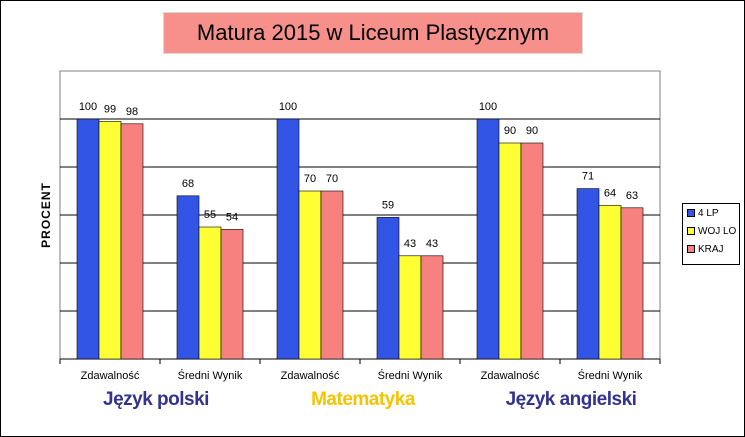 The image size is (745, 437). What do you see at coordinates (156, 399) in the screenshot?
I see `group-label-polski: Język polski` at bounding box center [156, 399].